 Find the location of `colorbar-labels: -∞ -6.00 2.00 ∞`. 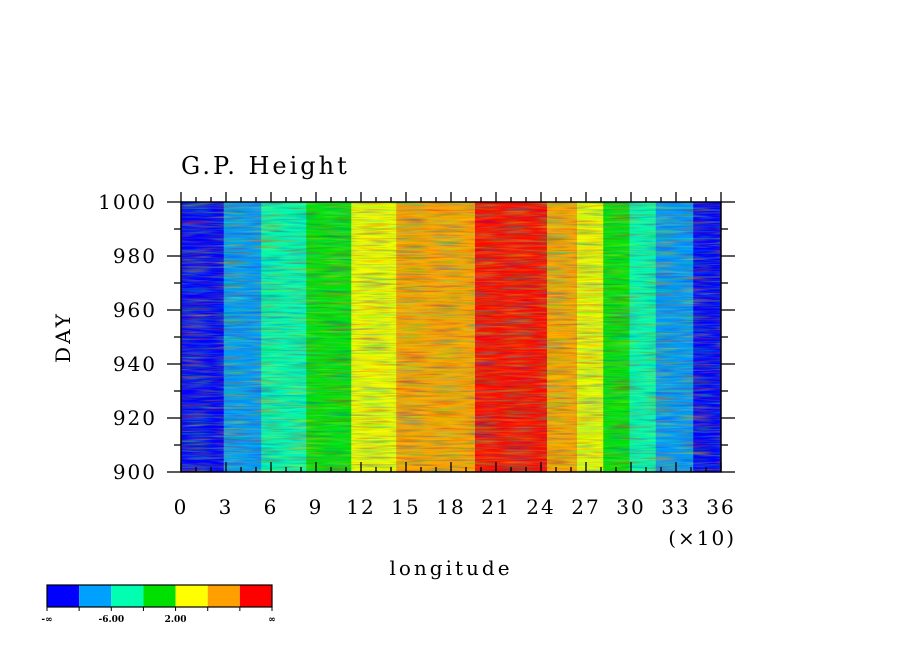

colorbar-labels: -∞ -6.00 2.00 ∞ is located at coordinates (158, 620).